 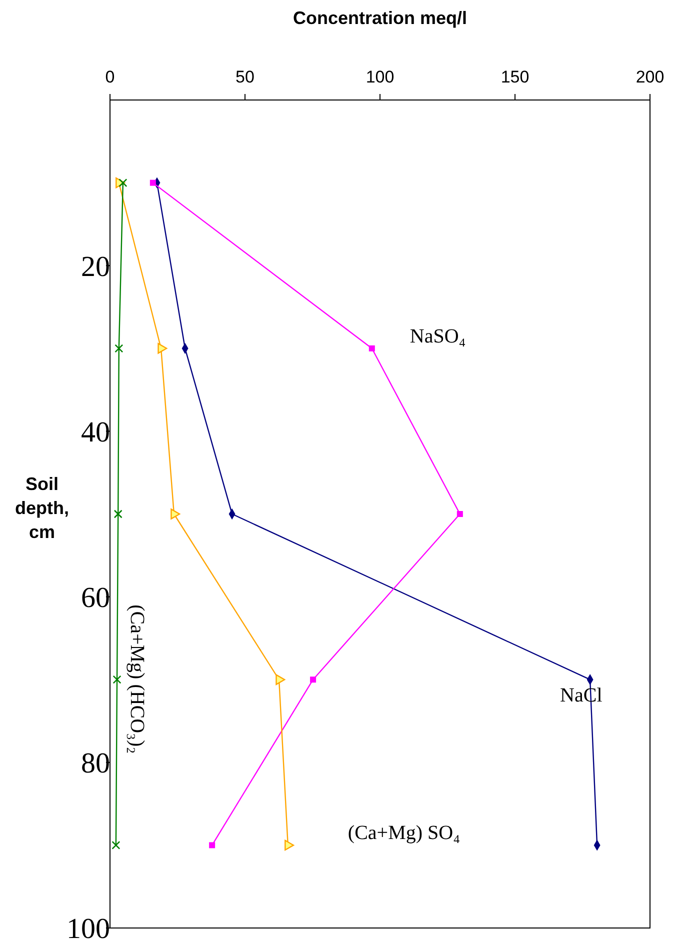 I want to click on x-tick-label: 100, so click(x=380, y=77).